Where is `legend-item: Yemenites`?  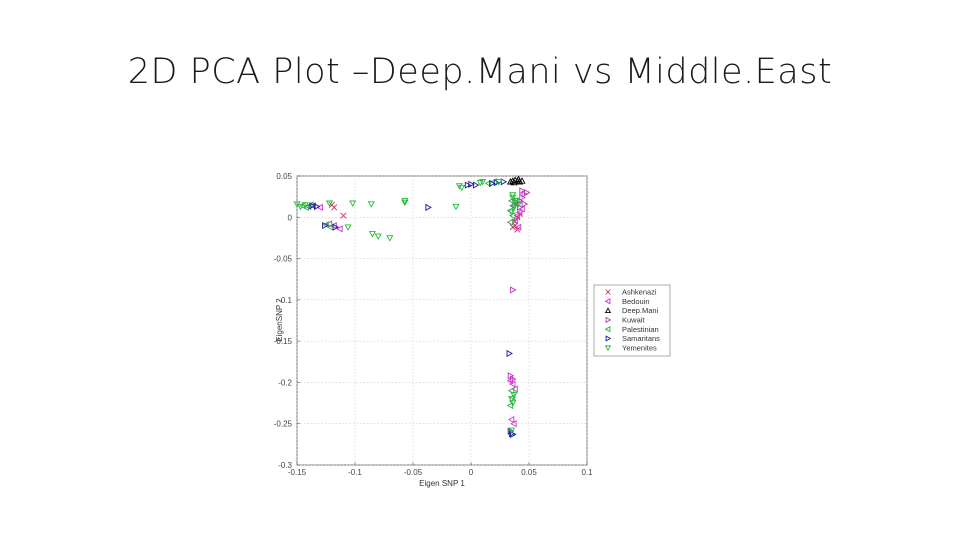 legend-item: Yemenites is located at coordinates (630, 347).